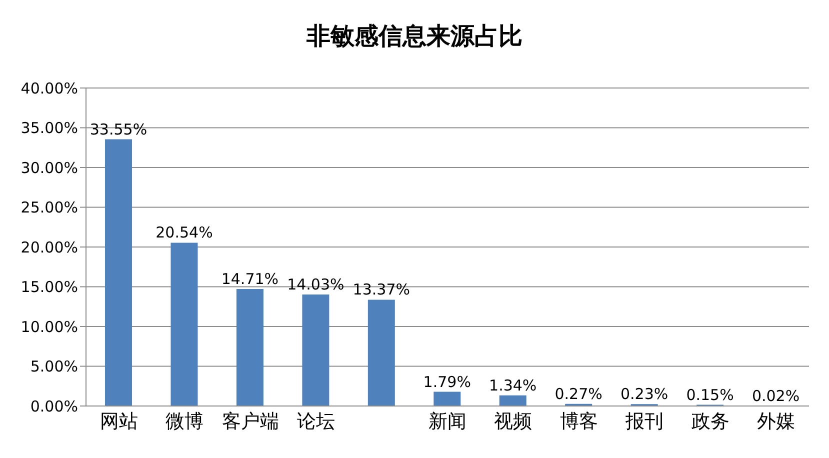  Describe the element at coordinates (49, 88) in the screenshot. I see `y-tick-label: 40.00%` at that location.